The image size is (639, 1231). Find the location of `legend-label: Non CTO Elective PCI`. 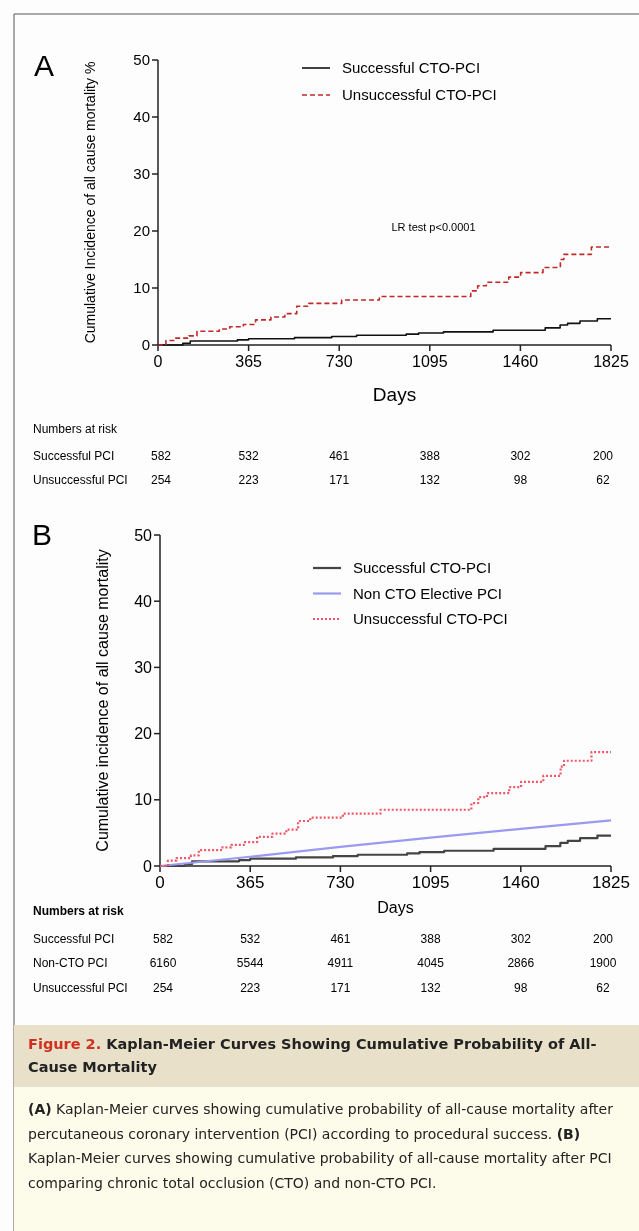

legend-label: Non CTO Elective PCI is located at coordinates (427, 593).